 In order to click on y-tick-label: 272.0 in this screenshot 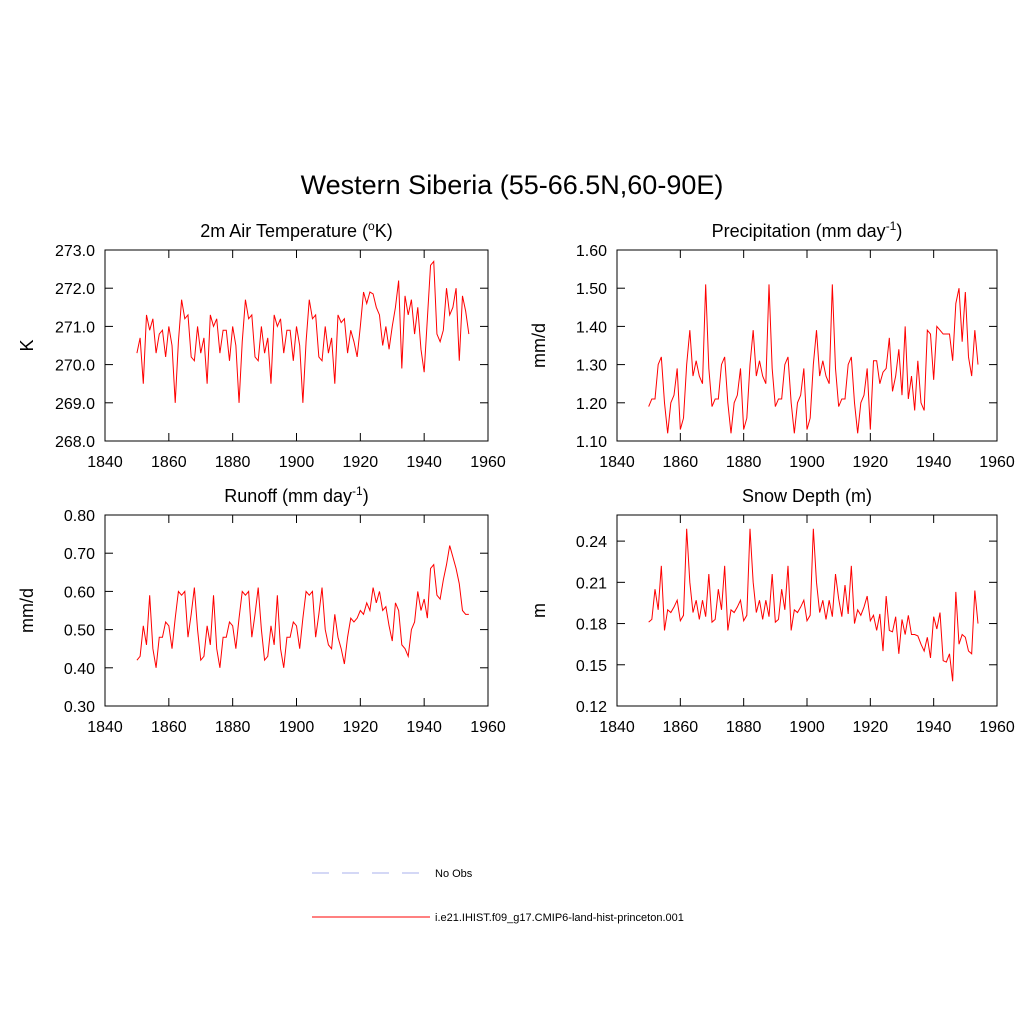, I will do `click(75, 289)`.